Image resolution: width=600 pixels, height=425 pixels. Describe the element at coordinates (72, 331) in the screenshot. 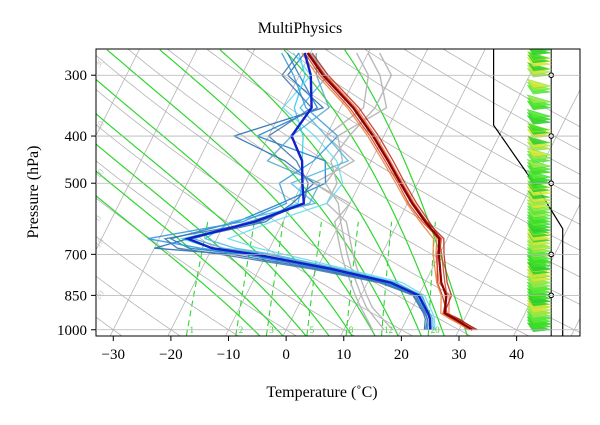

I see `y-tick-label: 1000` at that location.